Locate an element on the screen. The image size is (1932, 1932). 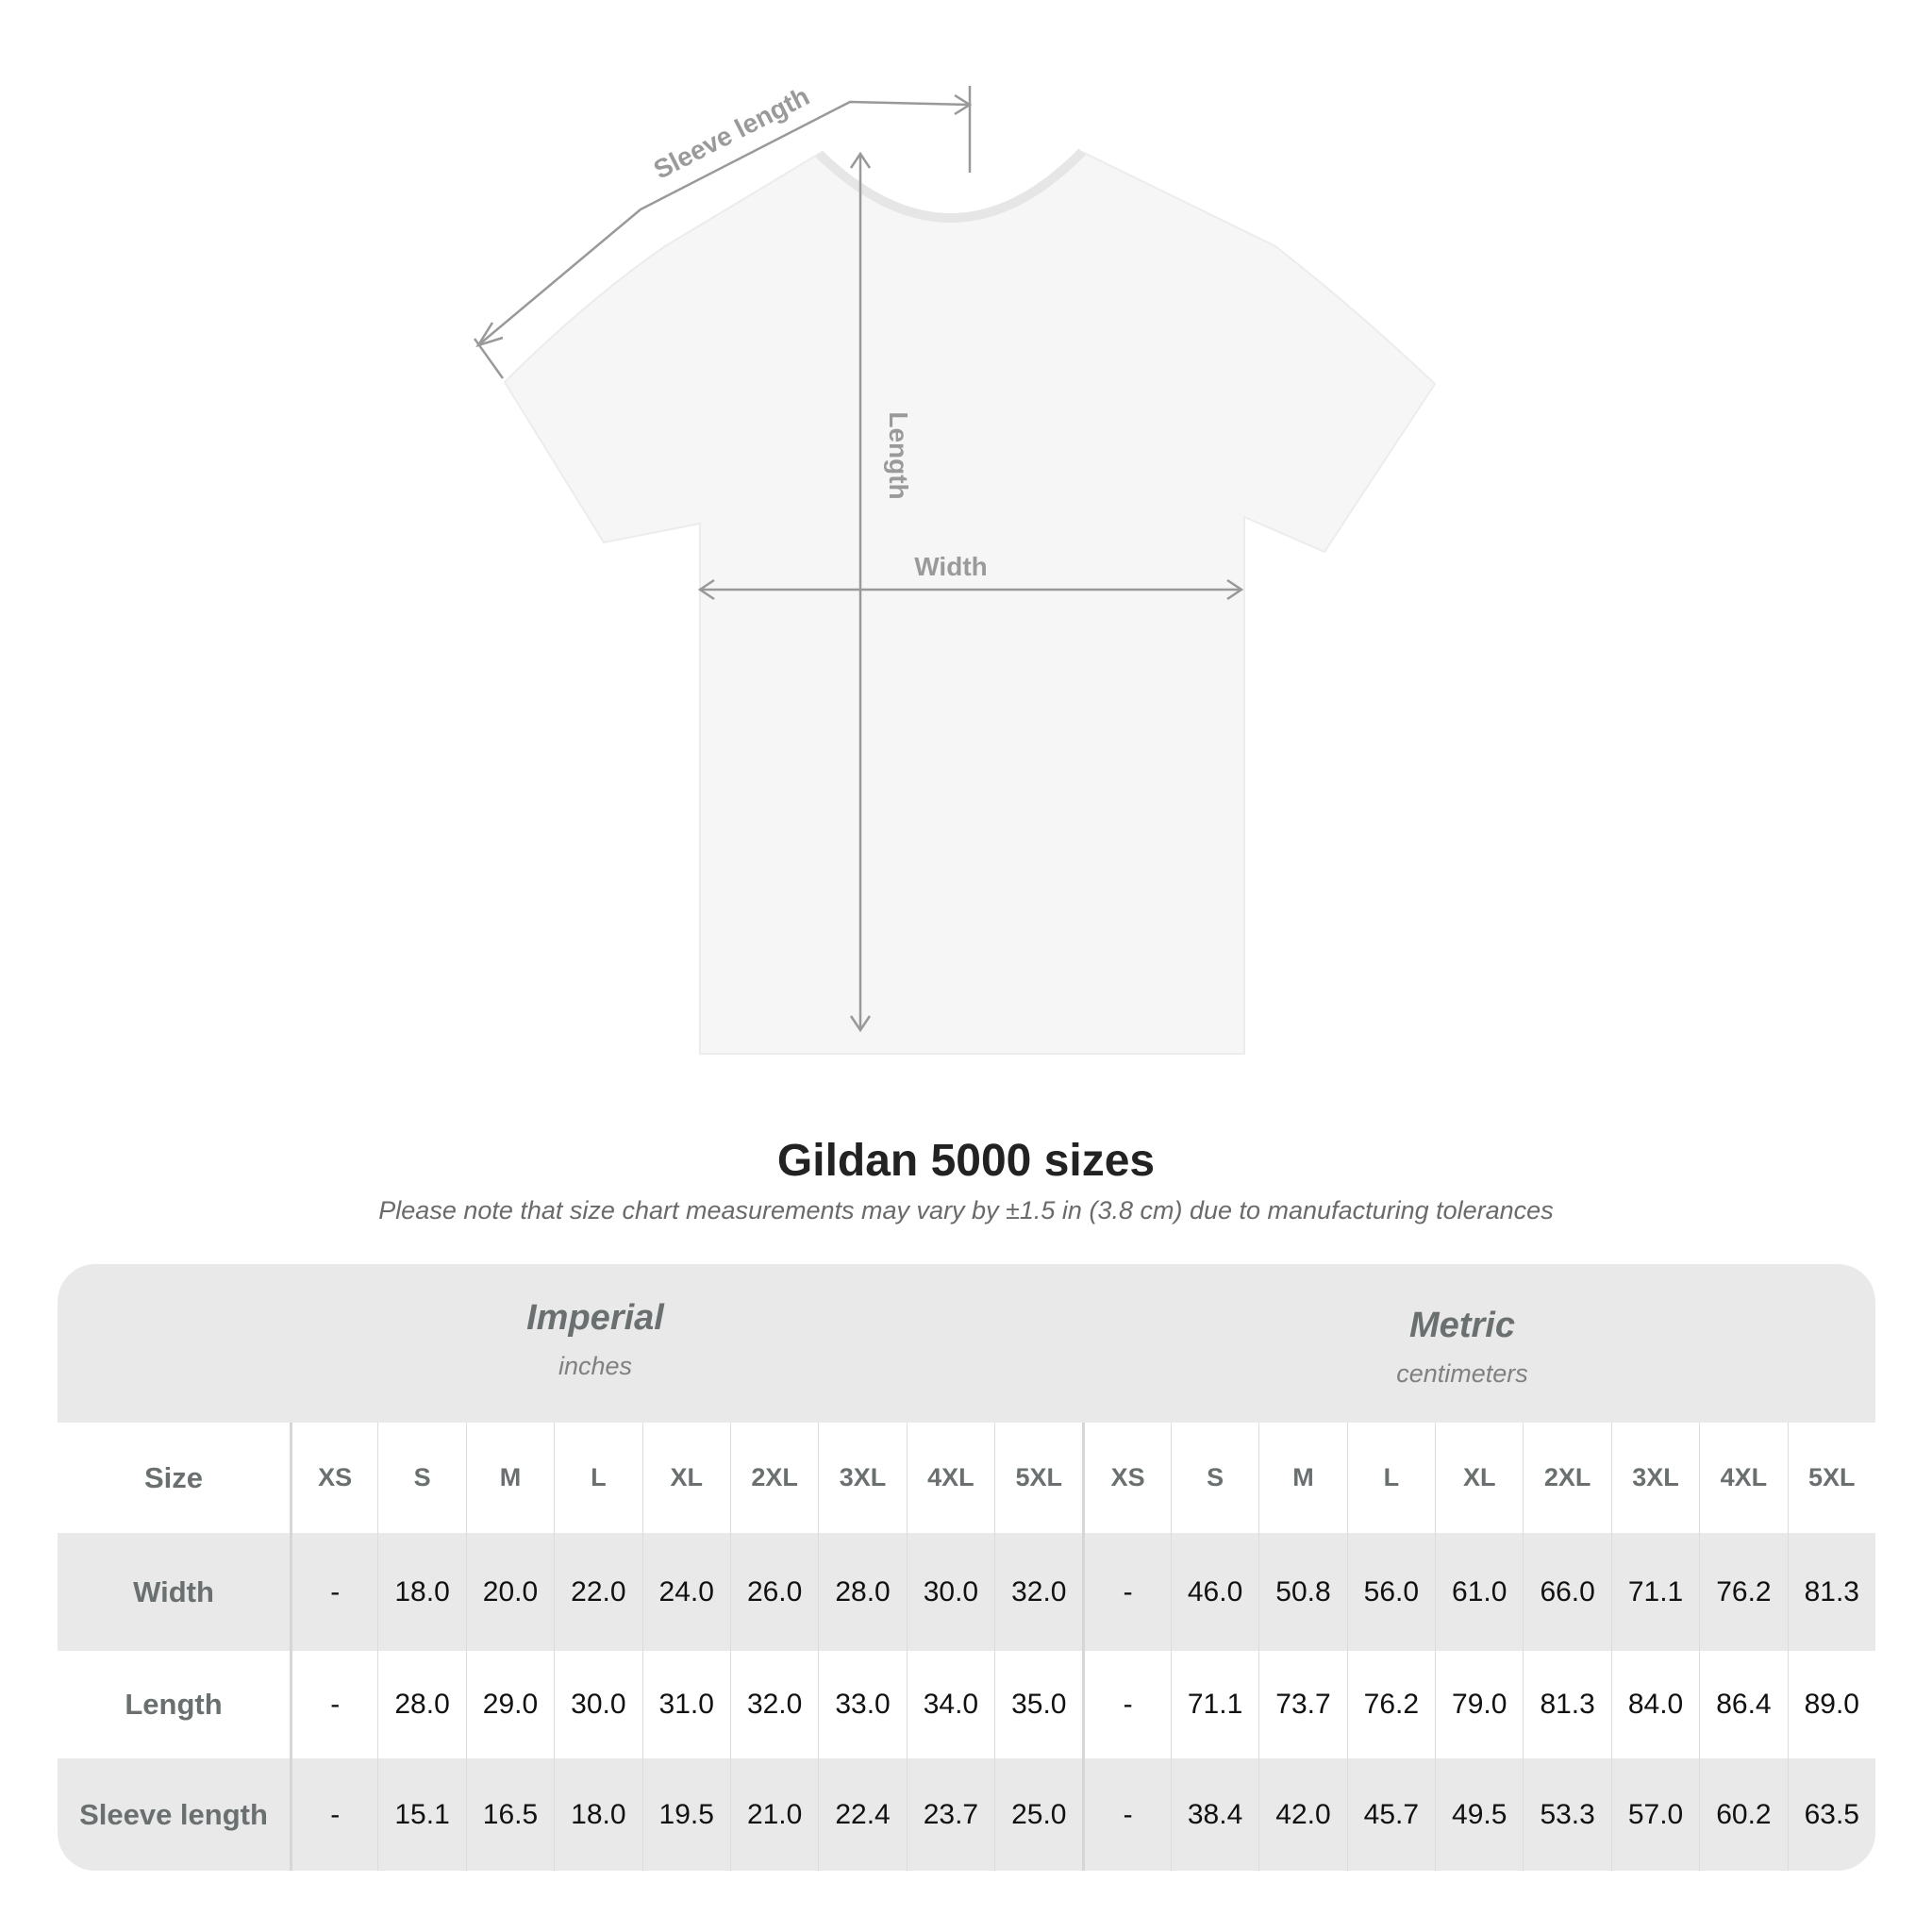
table-cell: 63.5 is located at coordinates (1831, 1814).